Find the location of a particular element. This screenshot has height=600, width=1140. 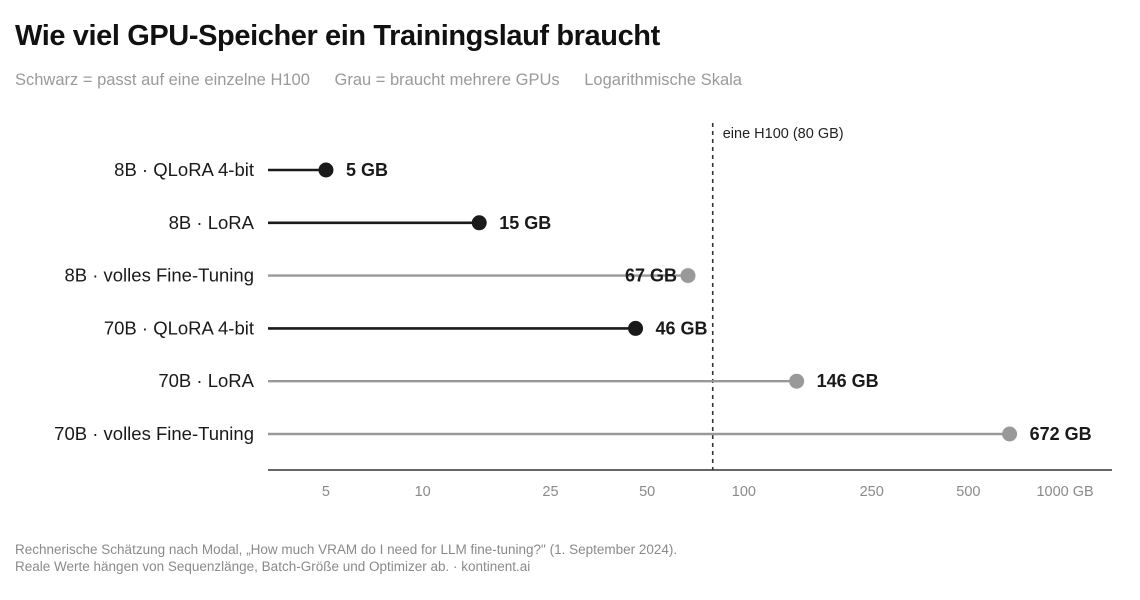

value-label: 146 GB is located at coordinates (848, 381).